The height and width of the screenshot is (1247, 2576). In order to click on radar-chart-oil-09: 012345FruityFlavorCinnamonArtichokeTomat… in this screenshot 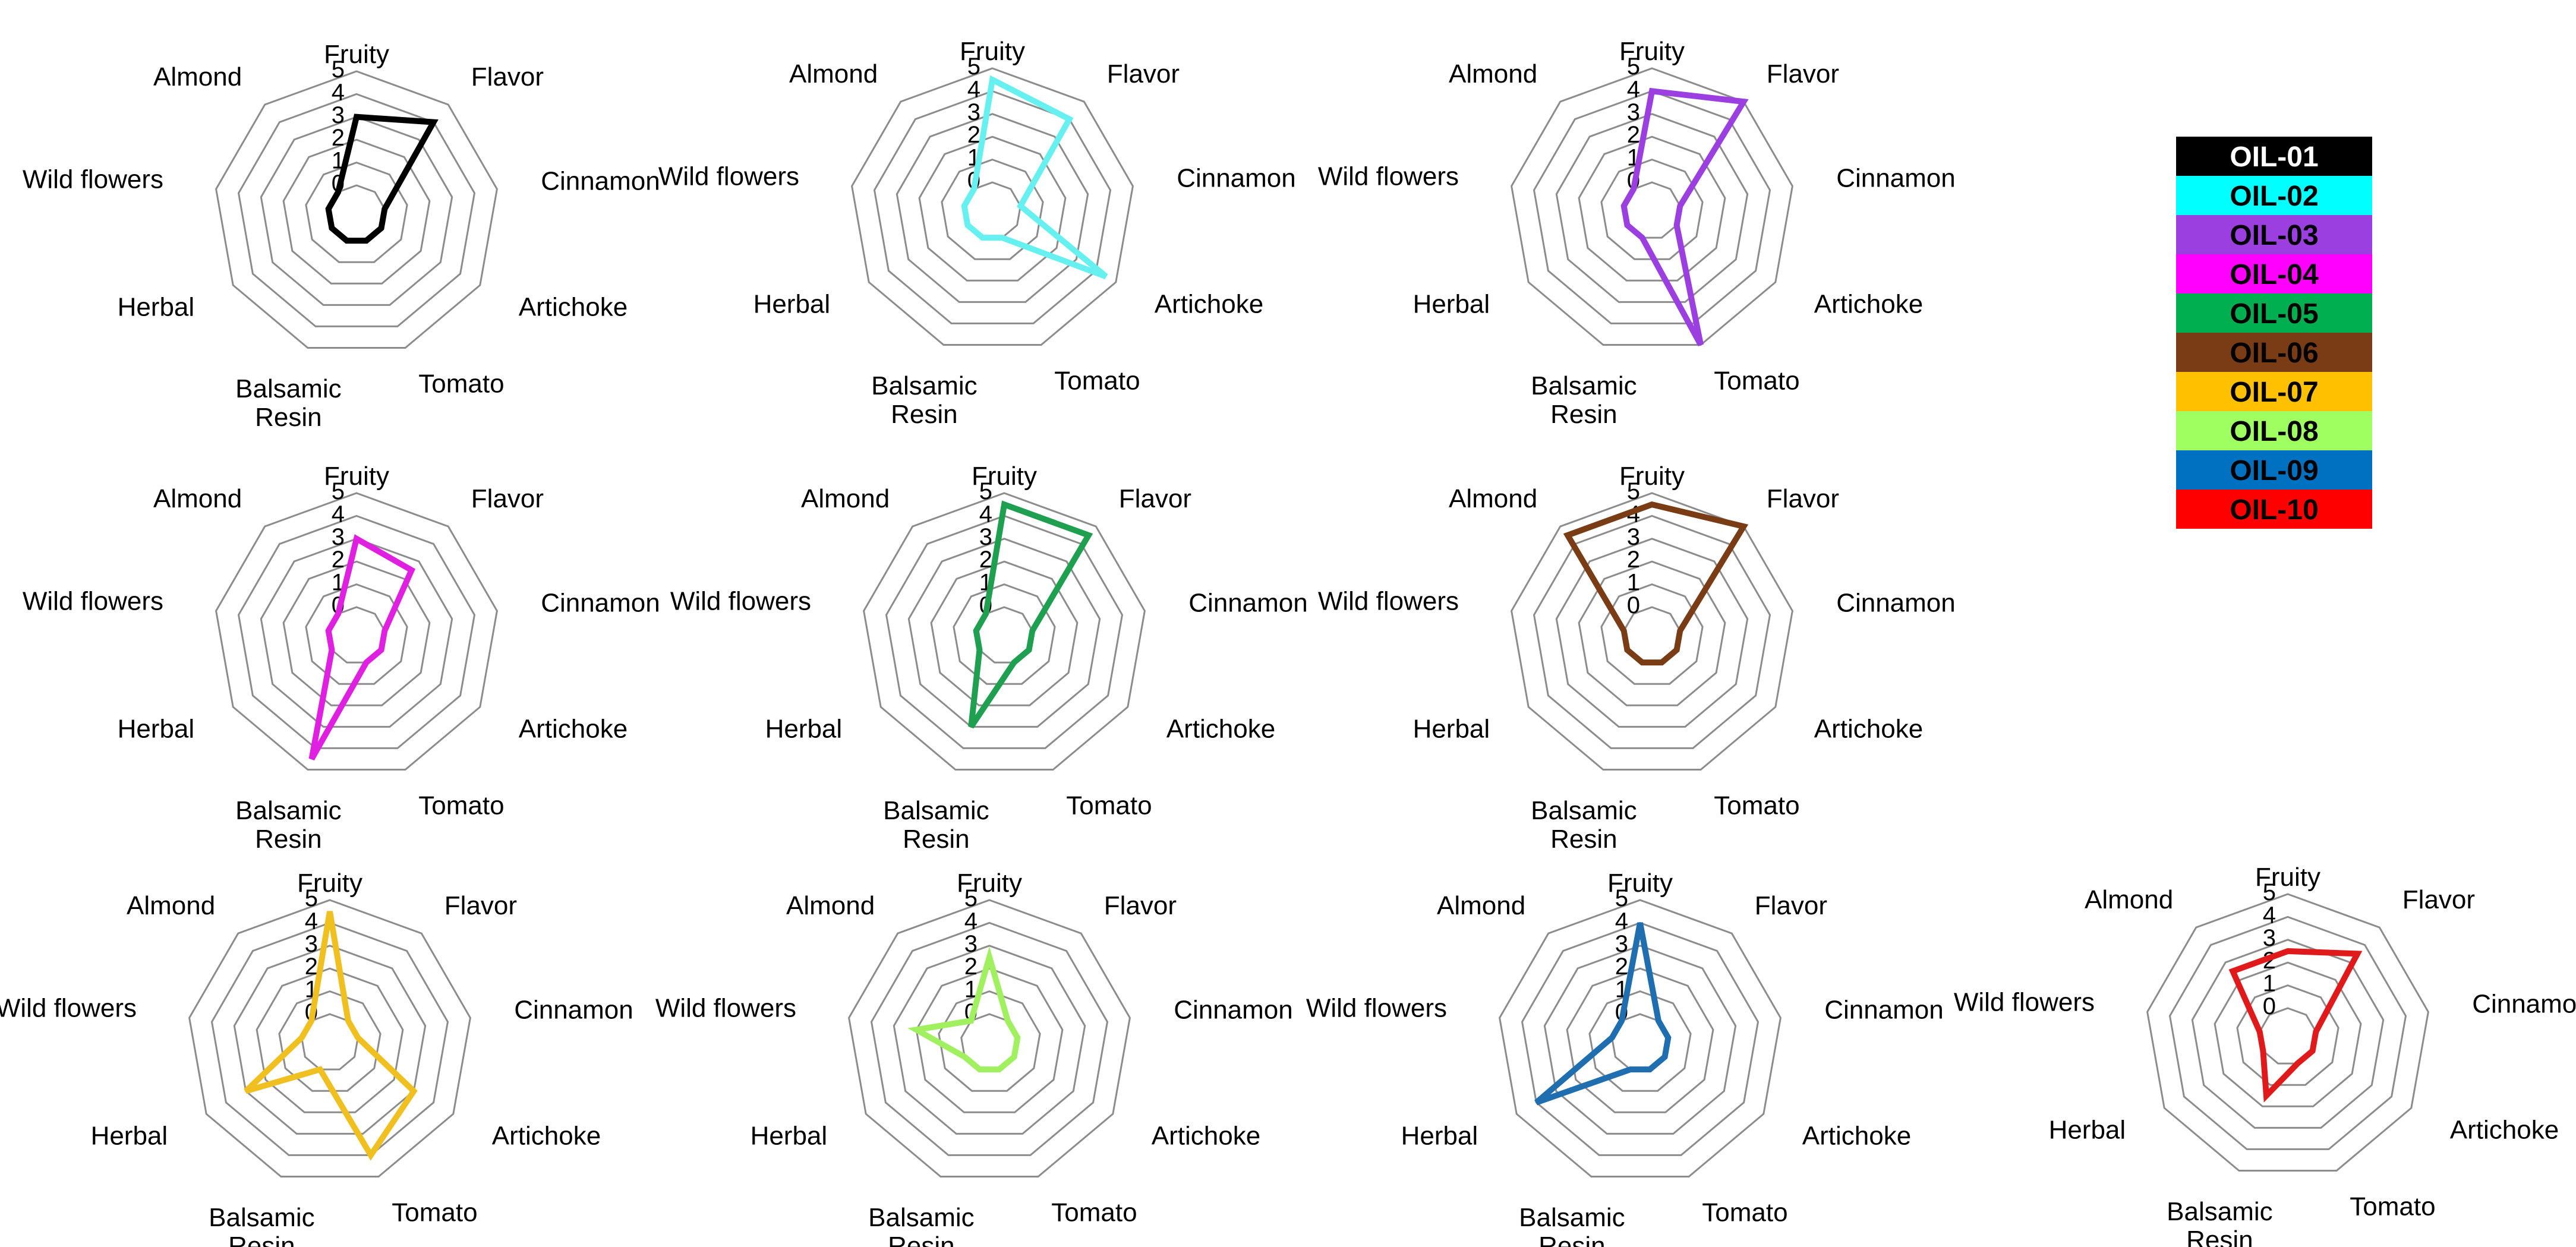, I will do `click(1625, 1058)`.